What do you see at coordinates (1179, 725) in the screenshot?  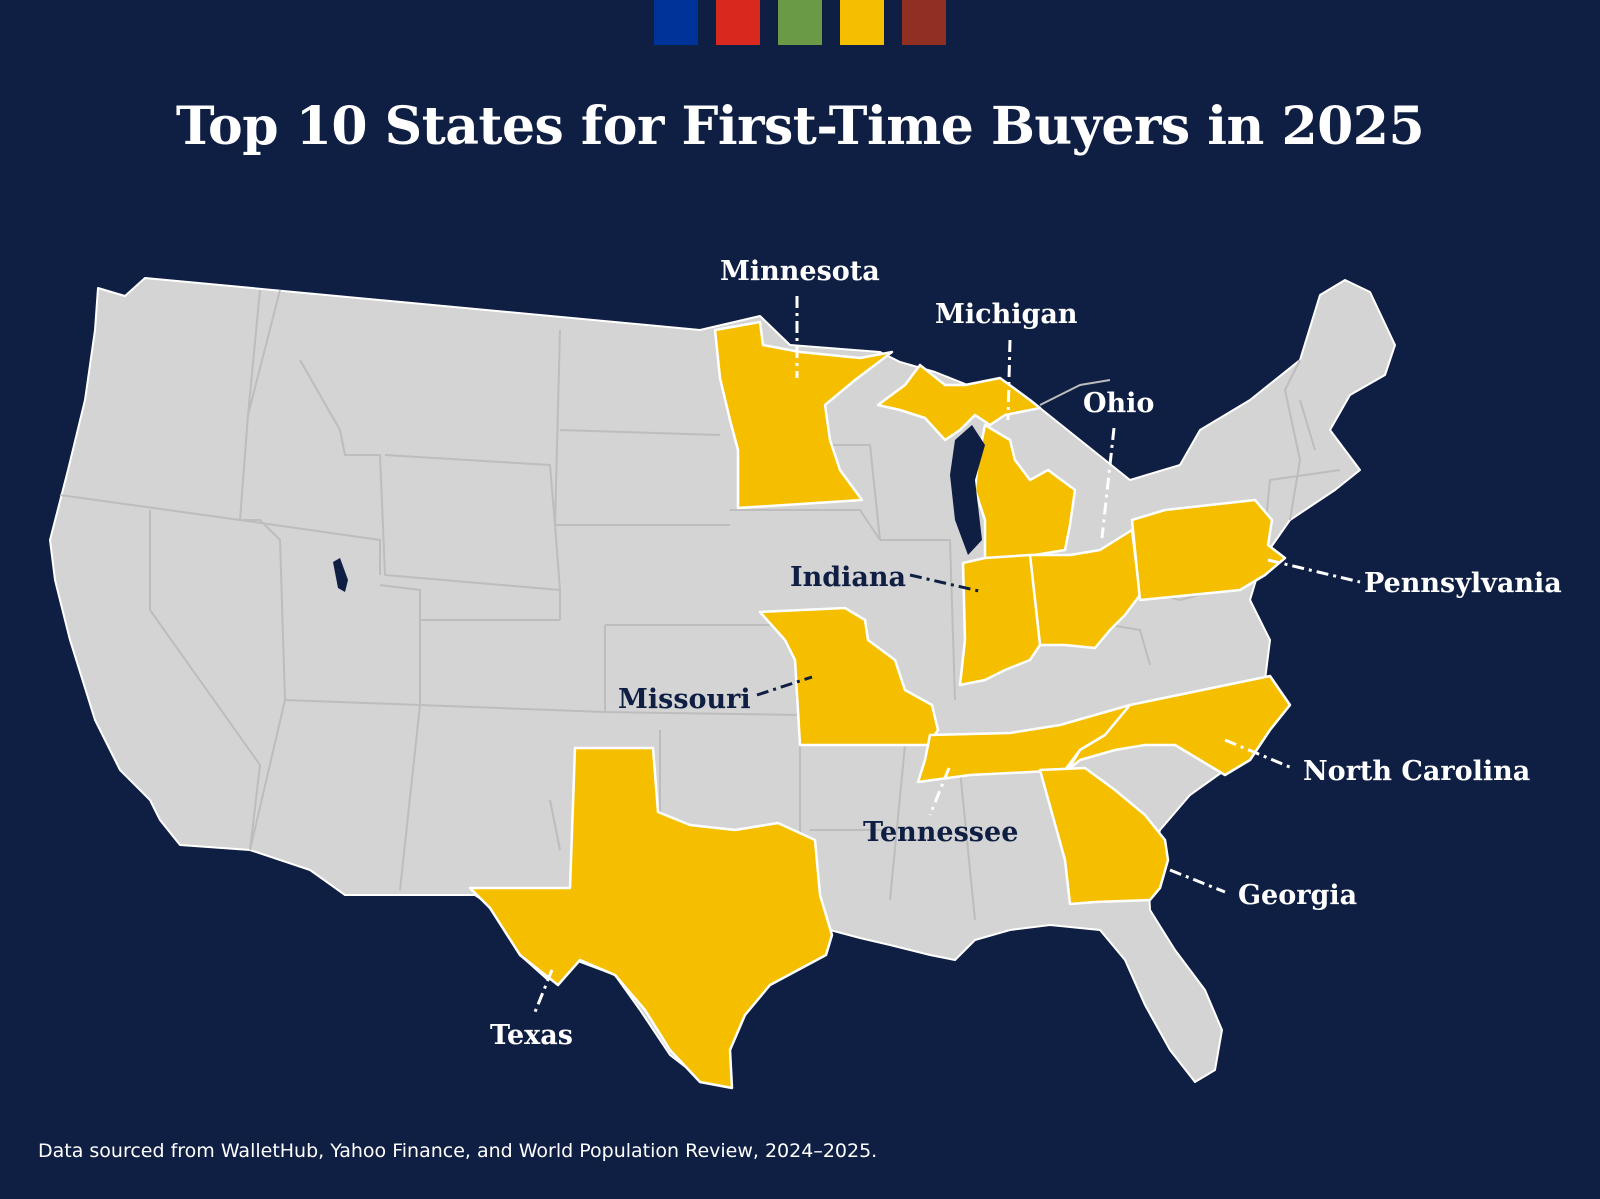 I see `state-north-carolina` at bounding box center [1179, 725].